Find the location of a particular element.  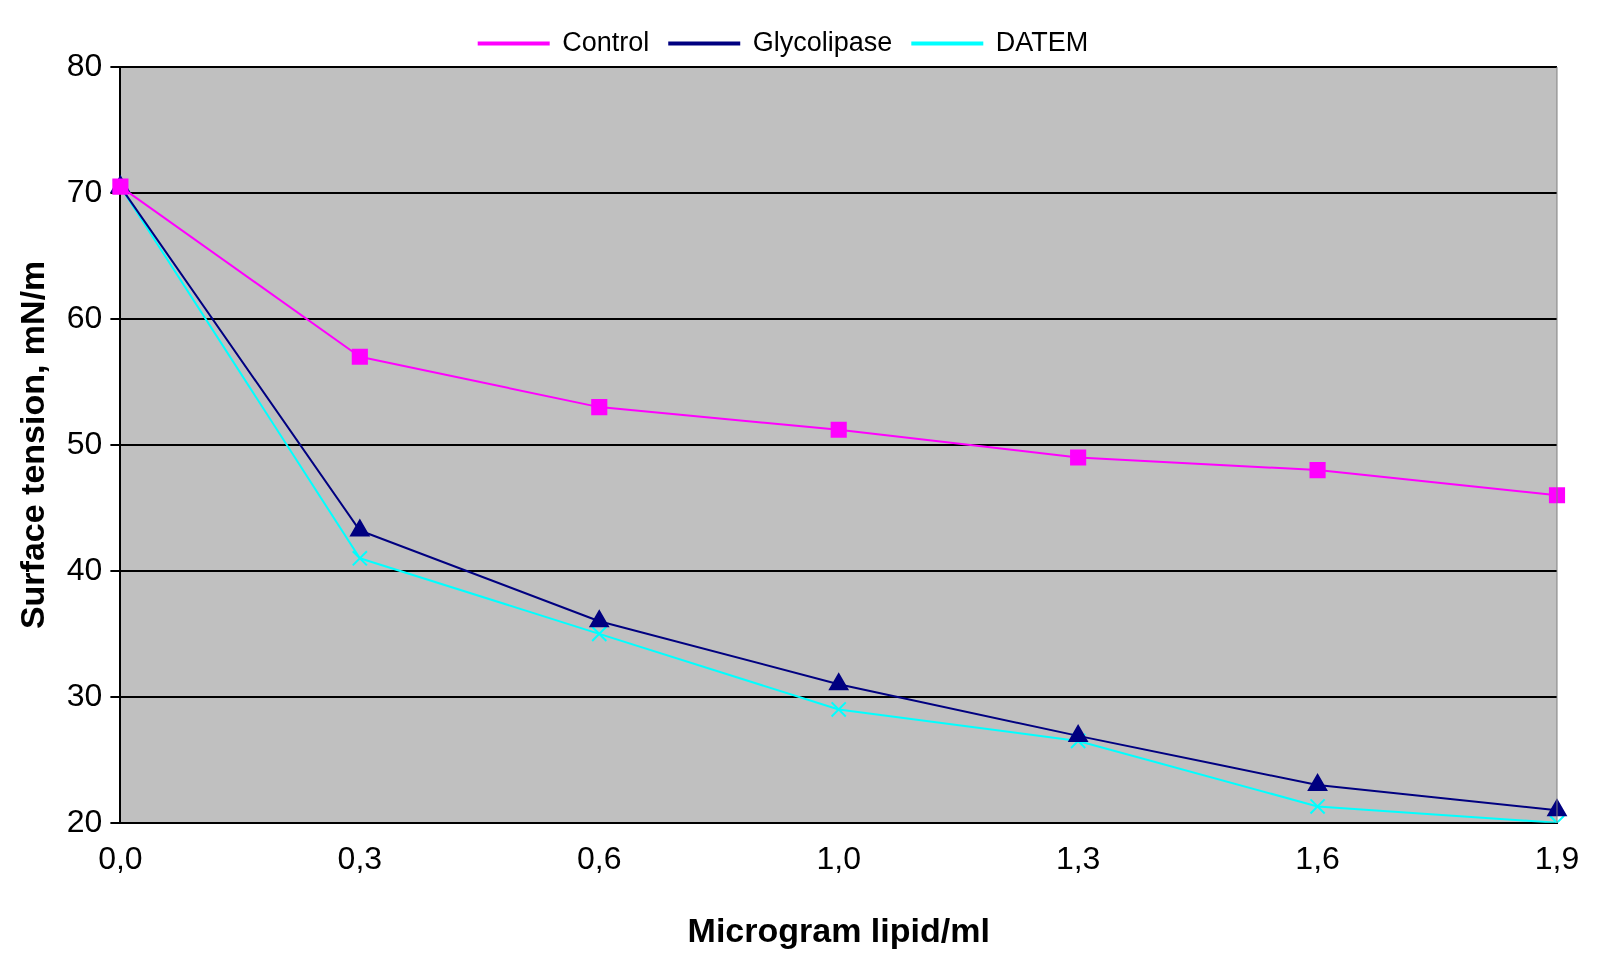

legend-label: Control is located at coordinates (606, 41).